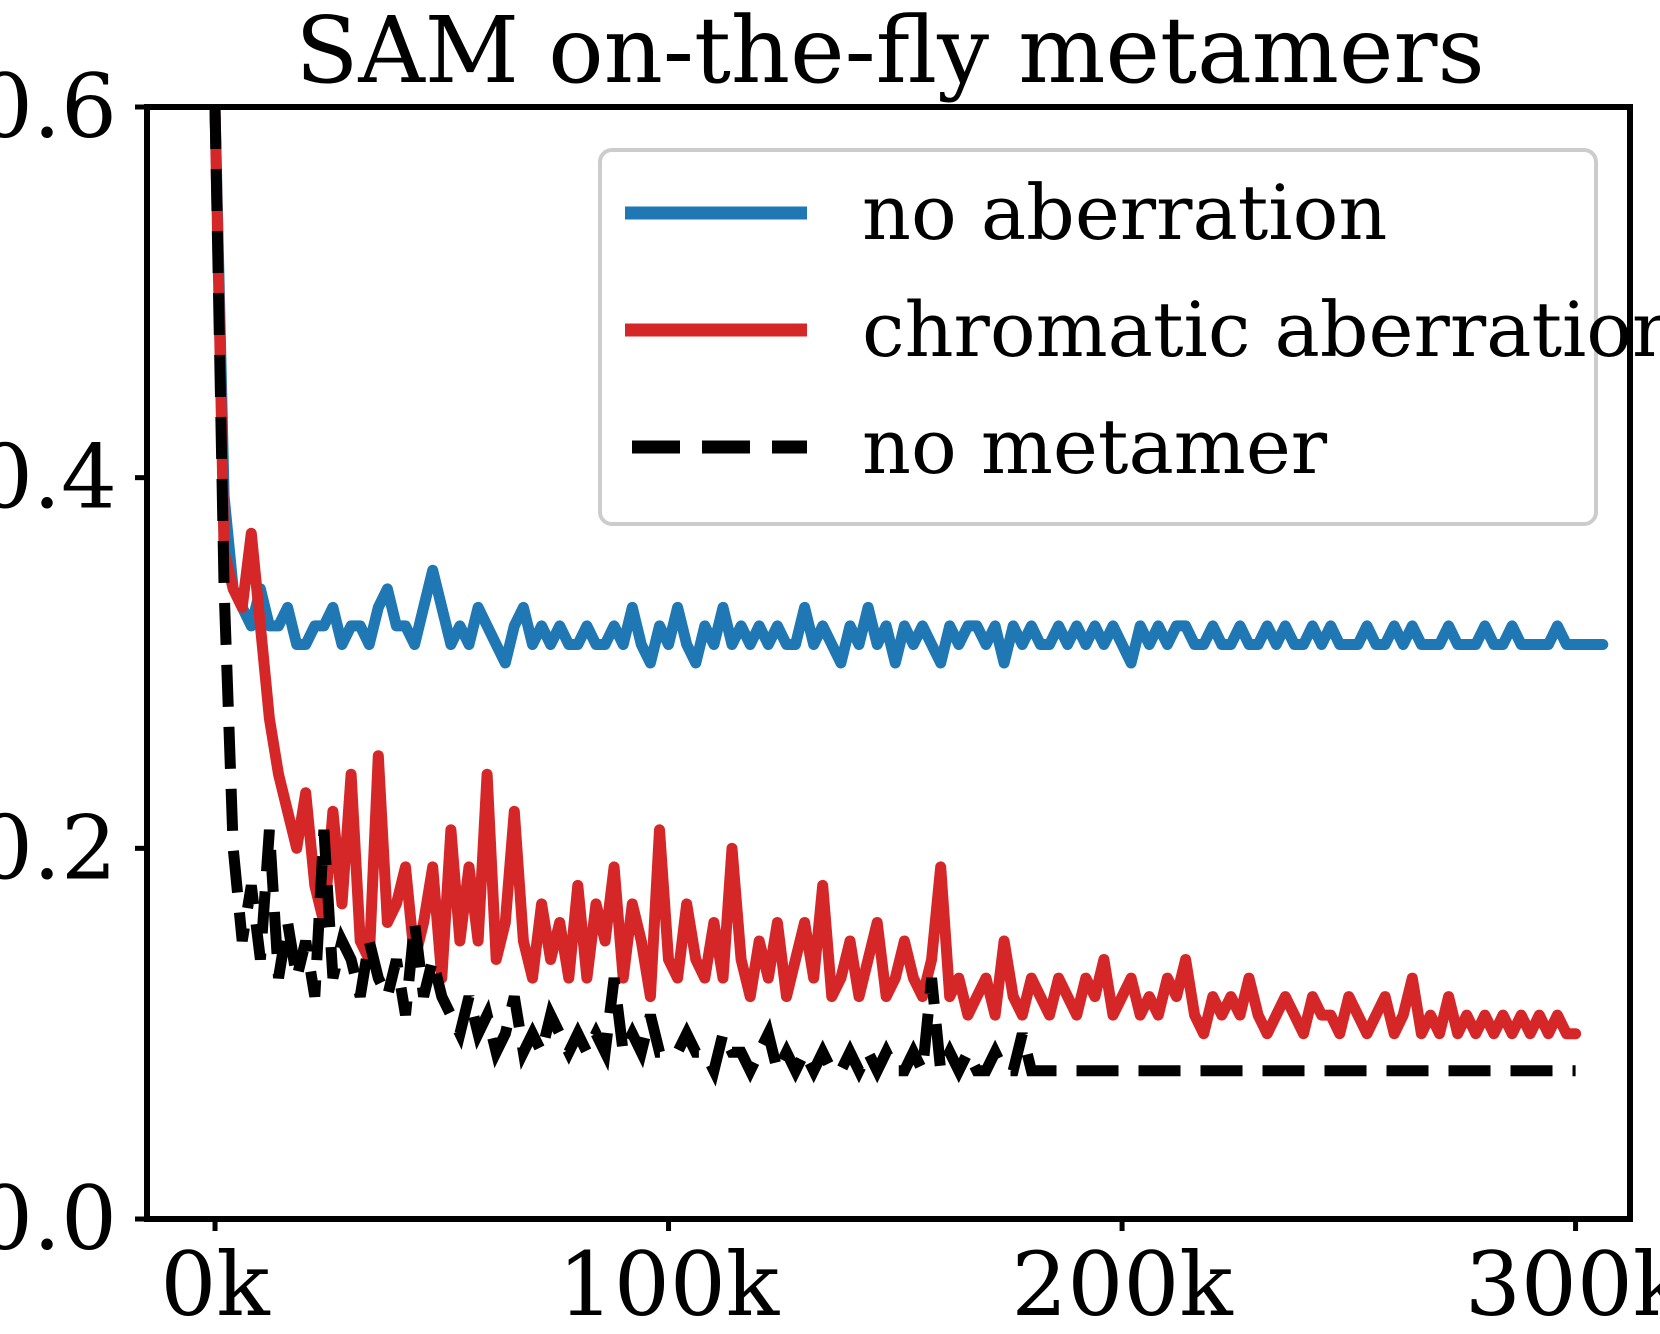  I want to click on y-tick-label: 0.6, so click(58, 106).